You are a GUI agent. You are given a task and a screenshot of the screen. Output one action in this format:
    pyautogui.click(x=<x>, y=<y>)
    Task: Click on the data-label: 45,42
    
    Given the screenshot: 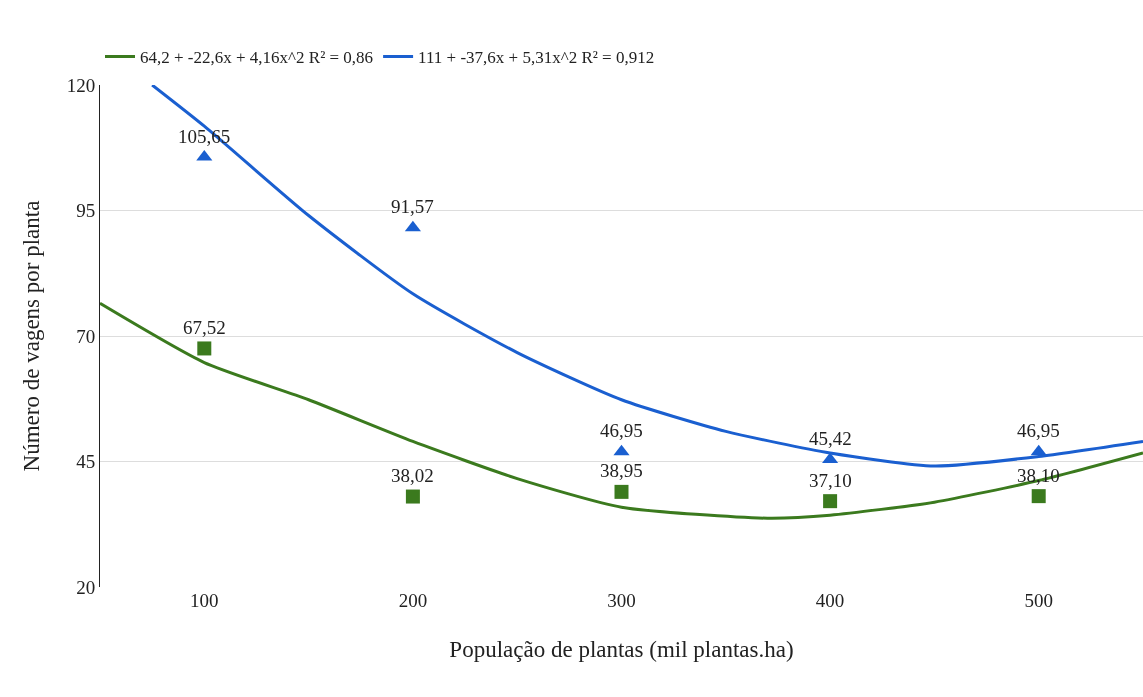 What is the action you would take?
    pyautogui.click(x=830, y=438)
    